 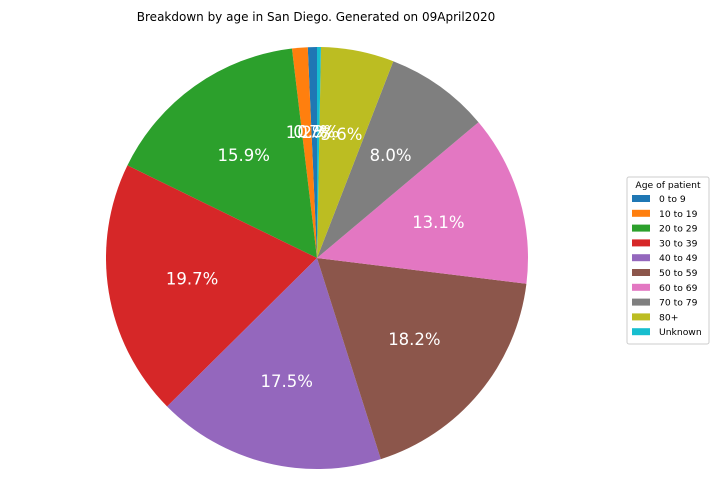 What do you see at coordinates (680, 332) in the screenshot?
I see `legend-entry-10: Unknown` at bounding box center [680, 332].